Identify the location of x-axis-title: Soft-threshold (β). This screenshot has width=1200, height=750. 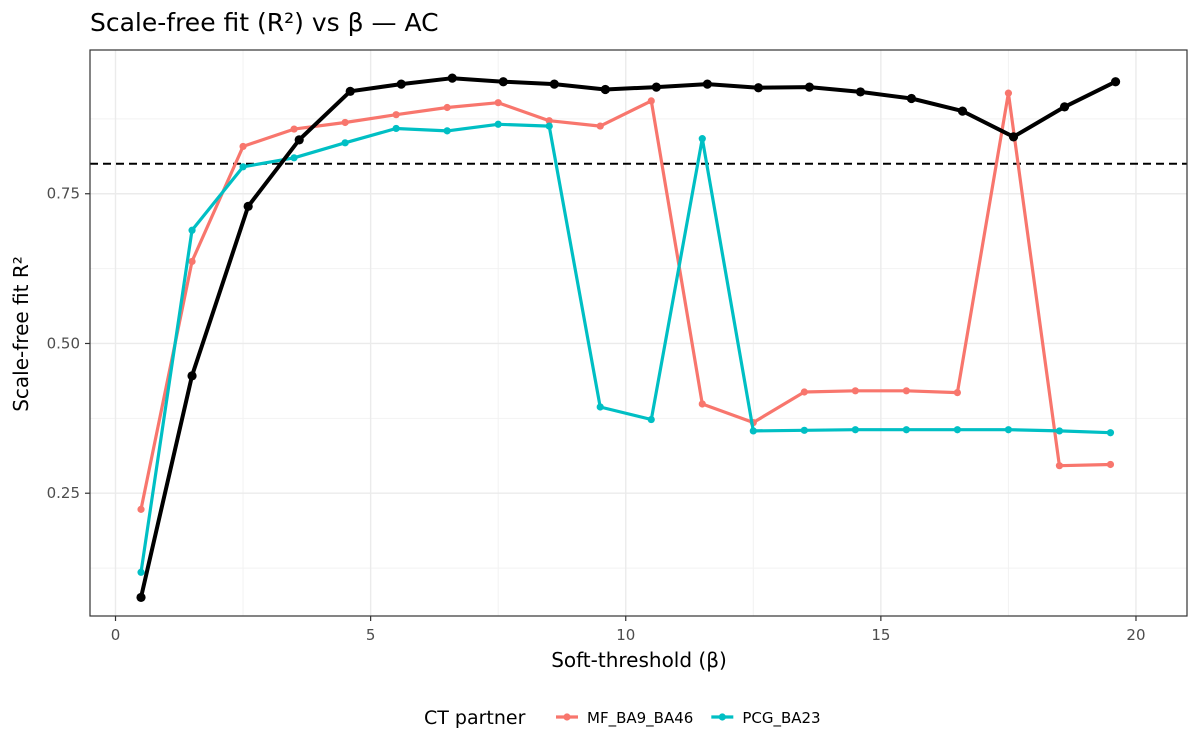
(639, 660).